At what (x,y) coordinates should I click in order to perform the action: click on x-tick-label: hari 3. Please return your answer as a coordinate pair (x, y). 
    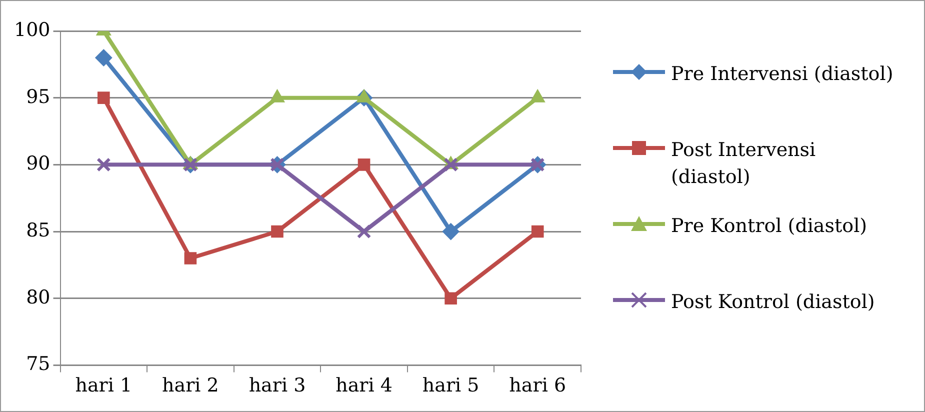
    Looking at the image, I should click on (277, 385).